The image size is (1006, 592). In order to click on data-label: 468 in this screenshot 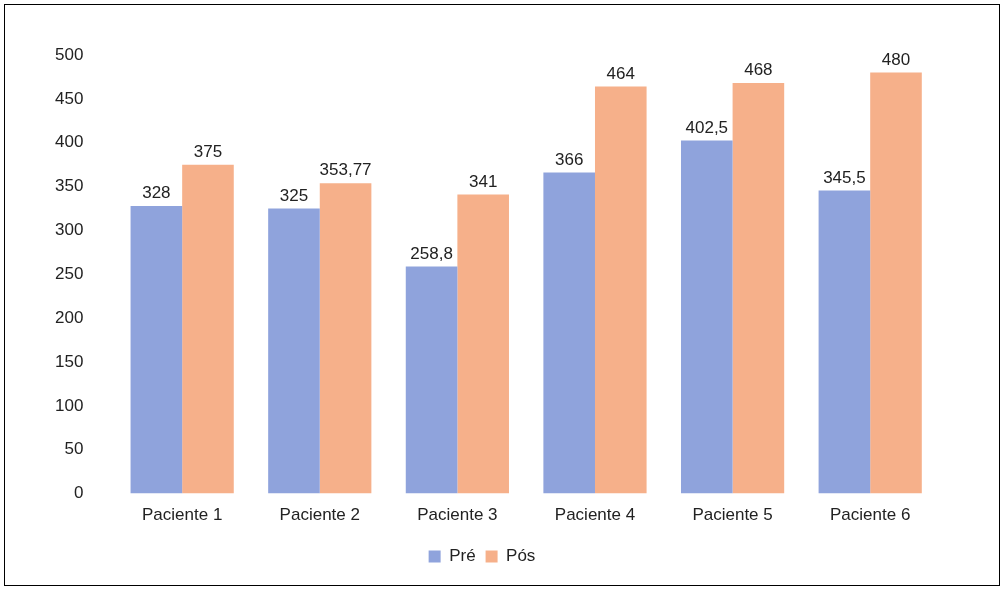, I will do `click(758, 70)`.